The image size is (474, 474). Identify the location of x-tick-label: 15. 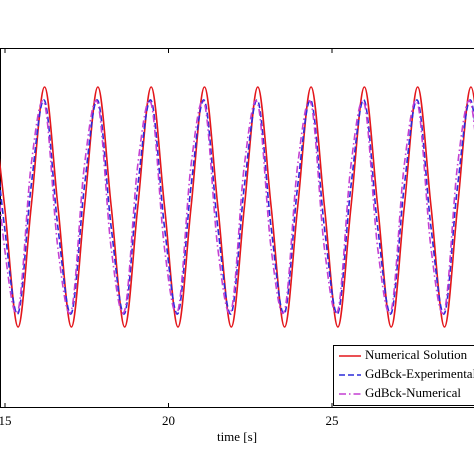
(6, 420).